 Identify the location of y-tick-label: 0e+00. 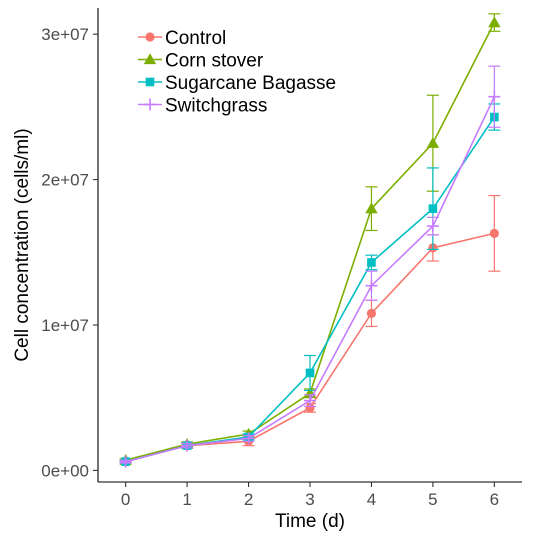
(65, 470).